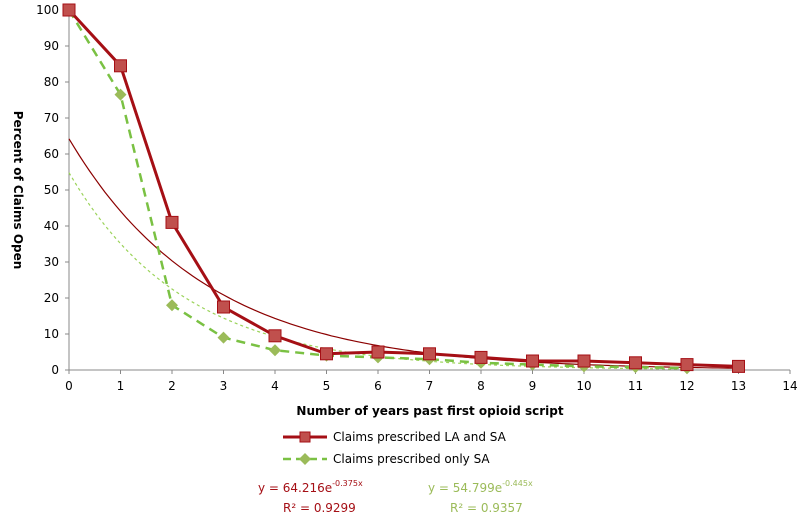  I want to click on y-tick-label: 60, so click(51, 154).